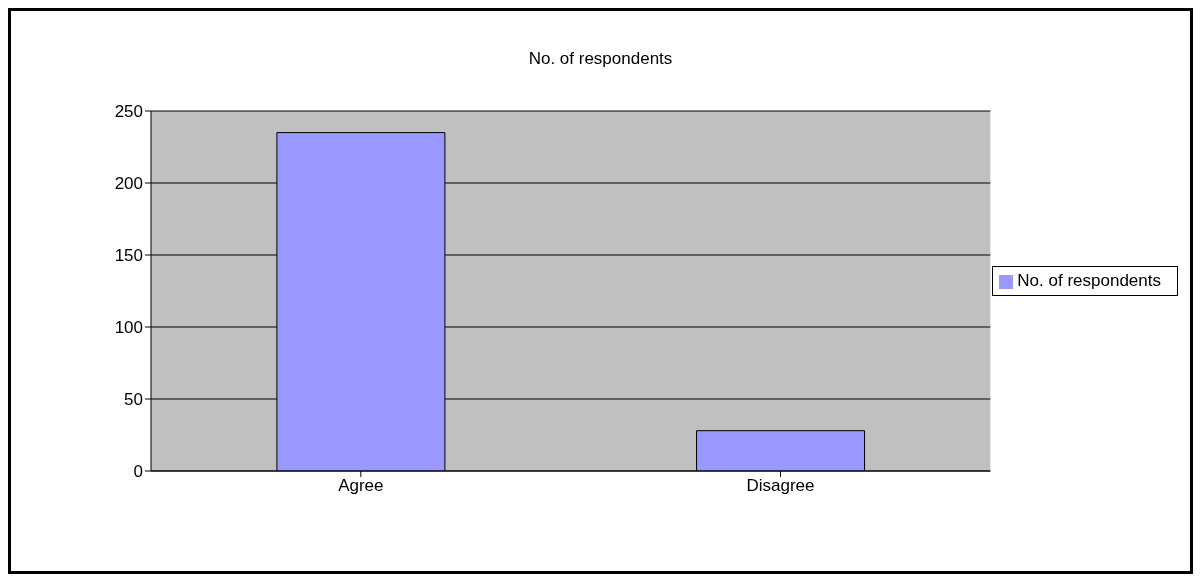 The width and height of the screenshot is (1201, 582). I want to click on y-tick-label: 0, so click(138, 472).